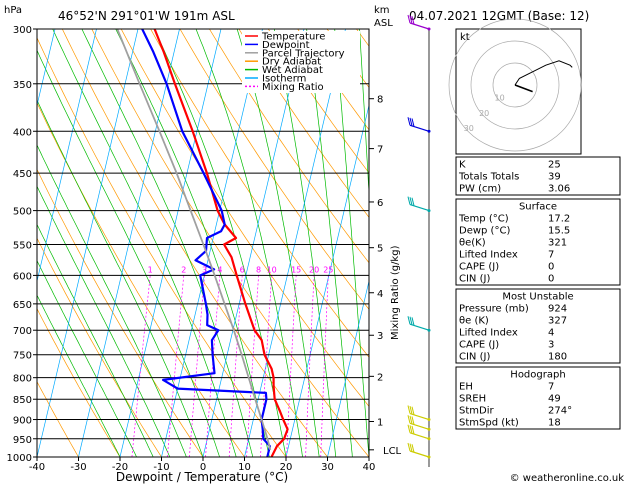 The height and width of the screenshot is (486, 629). Describe the element at coordinates (305, 243) in the screenshot. I see `wet-adiabat-line` at that location.